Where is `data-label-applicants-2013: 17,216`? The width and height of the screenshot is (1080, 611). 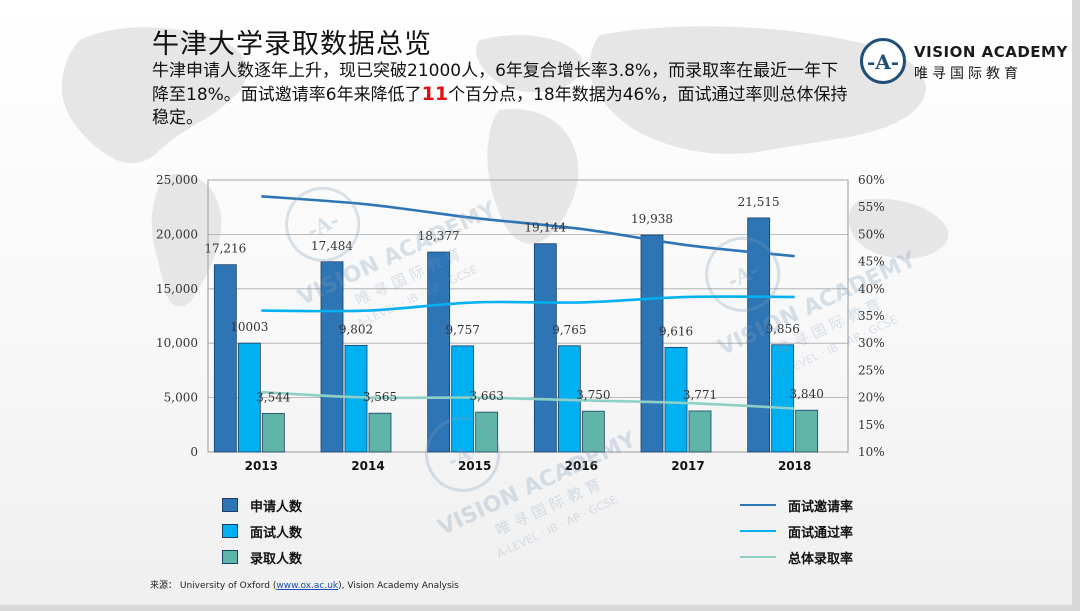 data-label-applicants-2013: 17,216 is located at coordinates (225, 249).